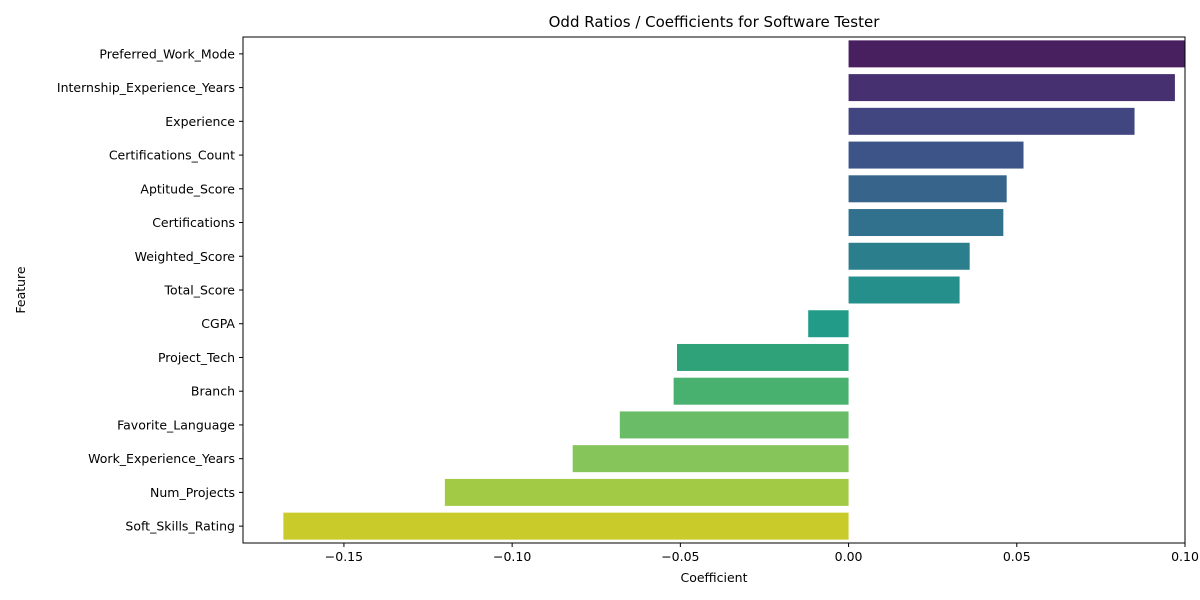  I want to click on y-tick-label: Num_Projects, so click(192, 492).